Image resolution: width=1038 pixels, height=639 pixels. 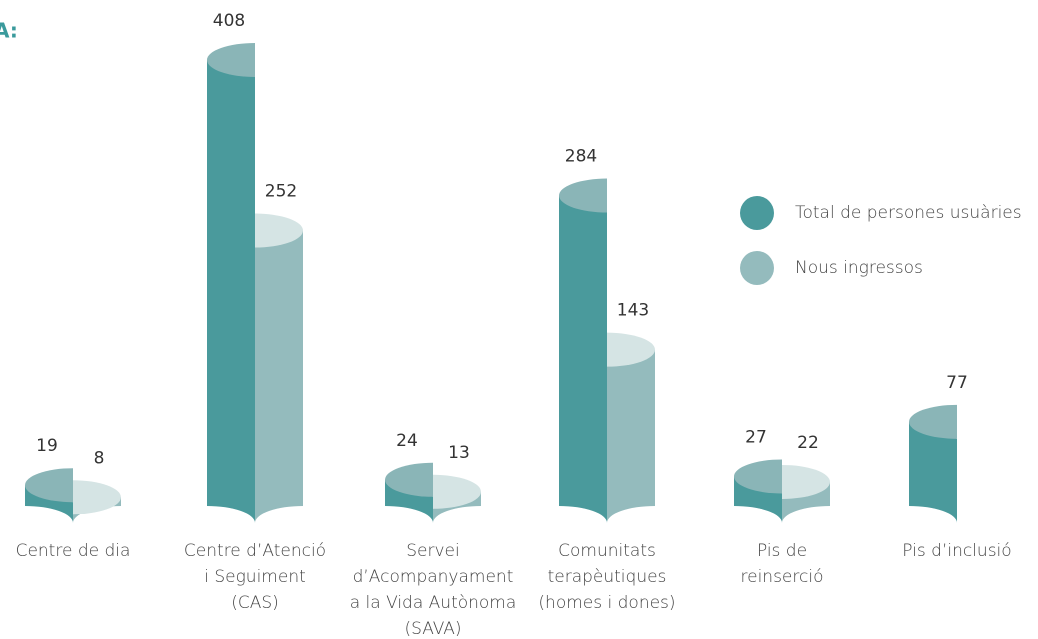 What do you see at coordinates (859, 268) in the screenshot?
I see `legend-label: Nous ingressos` at bounding box center [859, 268].